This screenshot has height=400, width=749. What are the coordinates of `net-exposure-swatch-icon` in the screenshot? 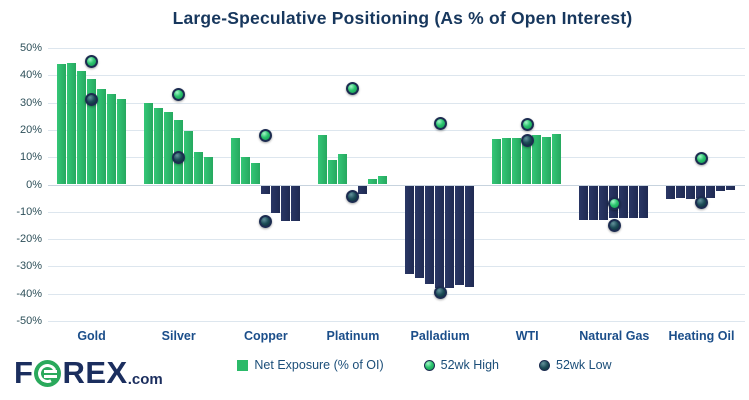 It's located at (243, 365).